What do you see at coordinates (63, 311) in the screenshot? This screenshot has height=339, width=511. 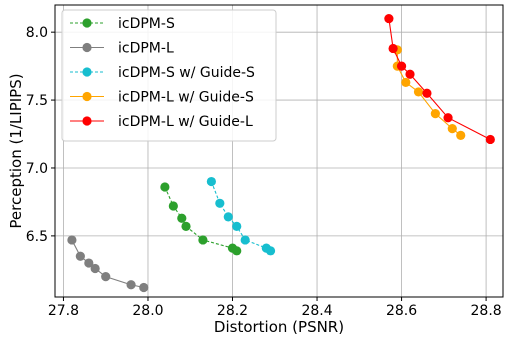 I see `x-tick-label: 27.8` at bounding box center [63, 311].